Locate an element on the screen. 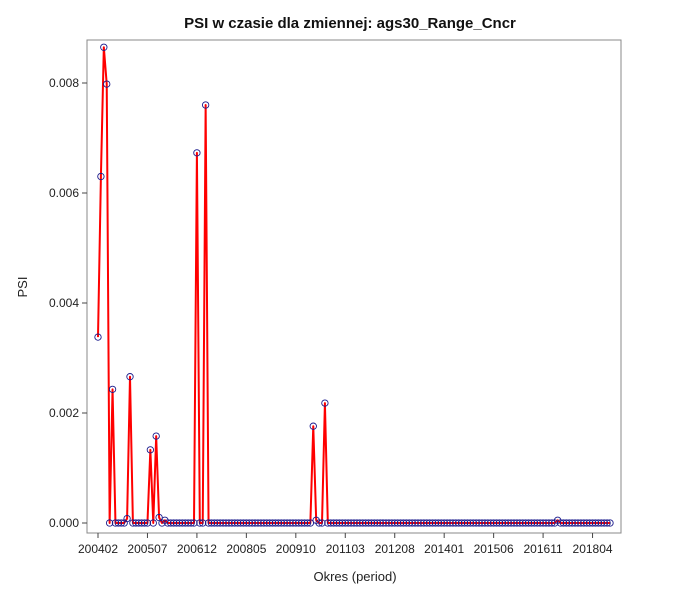 Image resolution: width=700 pixels, height=600 pixels. x-tick-label: 200612 is located at coordinates (197, 549).